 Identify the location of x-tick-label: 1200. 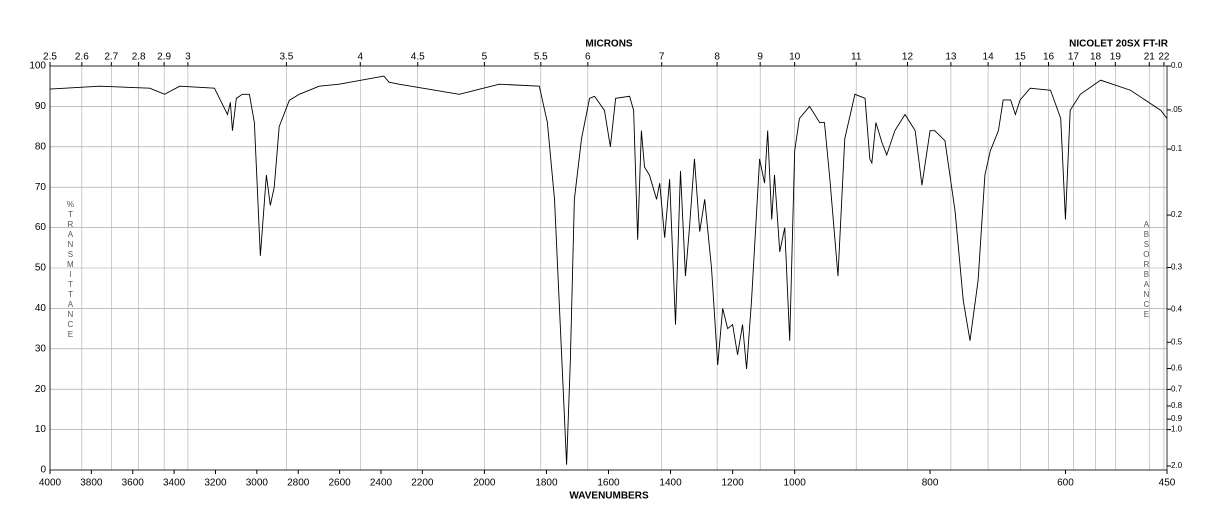
(732, 483).